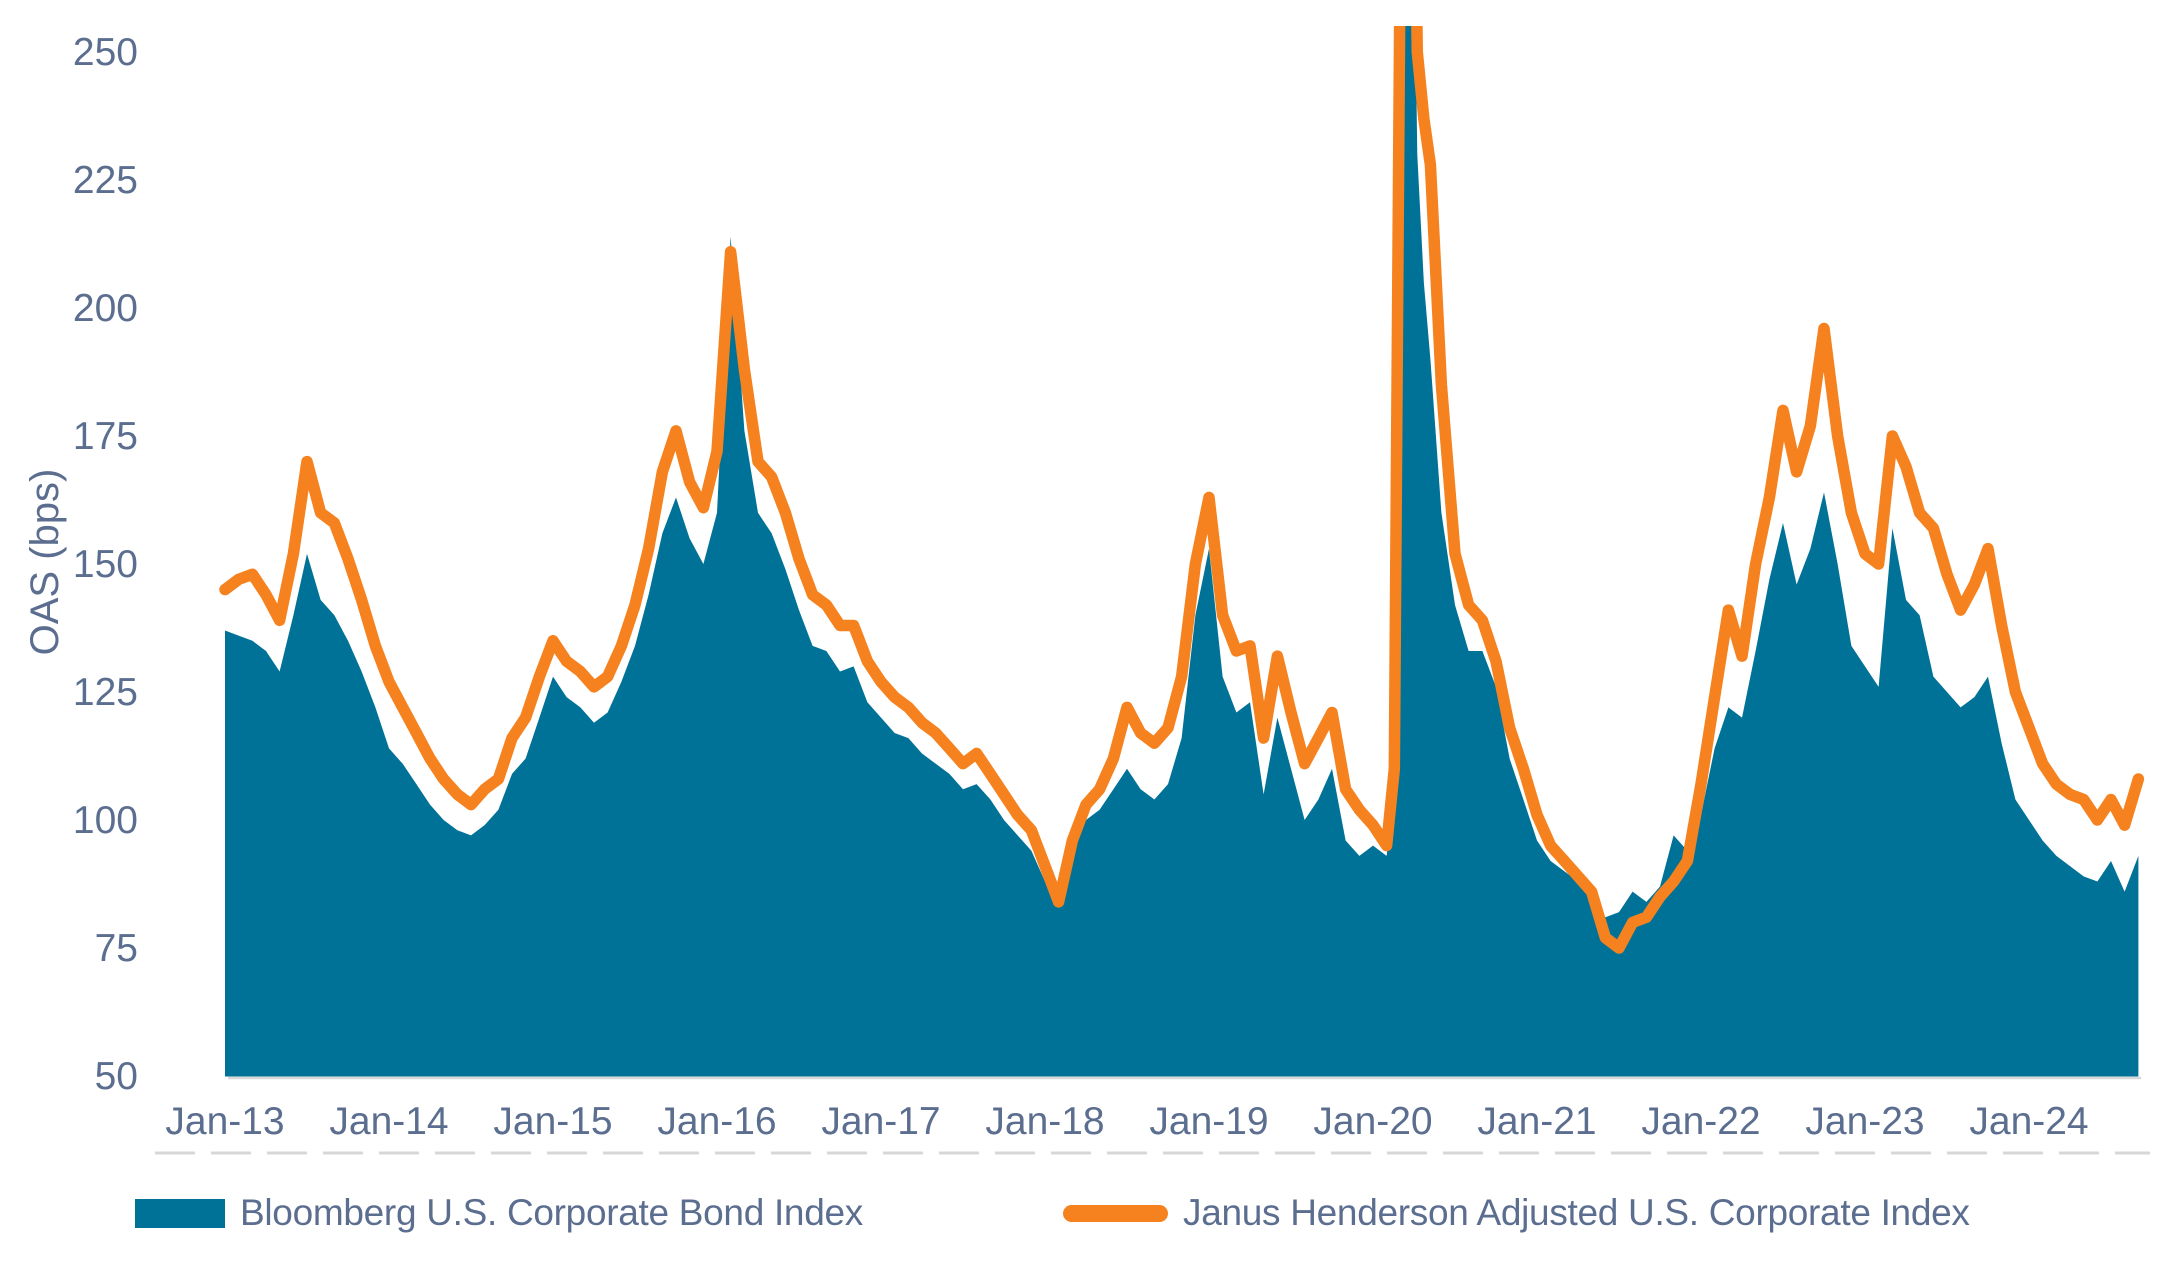 The width and height of the screenshot is (2169, 1284). What do you see at coordinates (105, 692) in the screenshot?
I see `y-tick-label: 125` at bounding box center [105, 692].